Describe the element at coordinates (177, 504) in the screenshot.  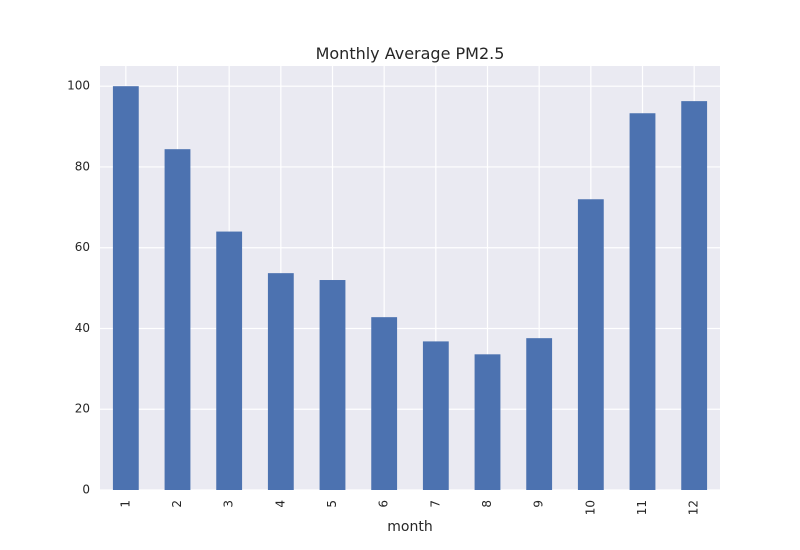
I see `x-tick-label: 2` at that location.